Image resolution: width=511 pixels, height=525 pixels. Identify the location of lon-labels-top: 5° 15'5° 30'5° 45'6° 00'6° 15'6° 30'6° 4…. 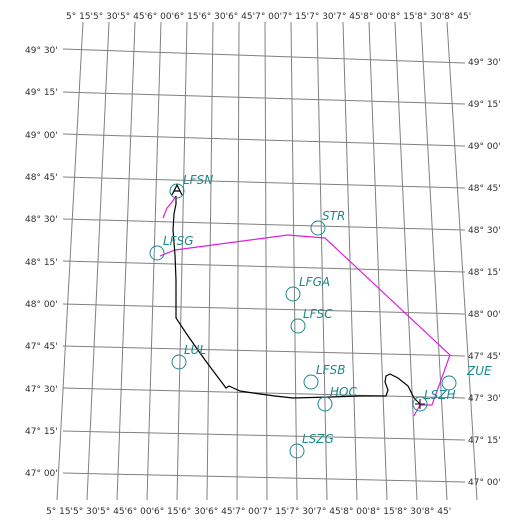
(268, 17).